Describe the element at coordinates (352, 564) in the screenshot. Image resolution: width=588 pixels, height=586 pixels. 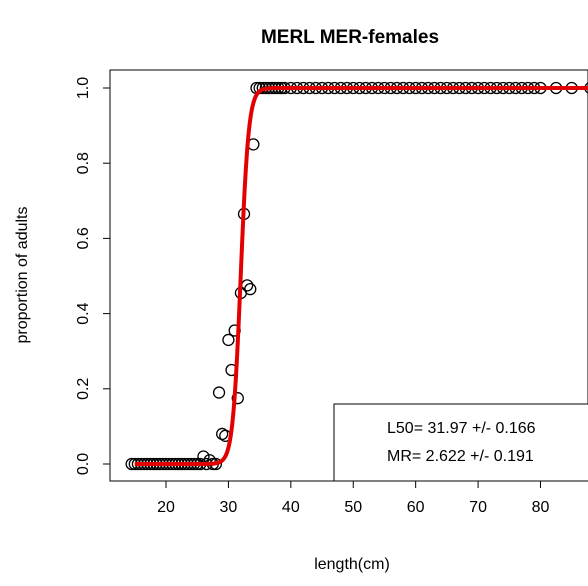
I see `x-axis-label: length(cm)` at that location.